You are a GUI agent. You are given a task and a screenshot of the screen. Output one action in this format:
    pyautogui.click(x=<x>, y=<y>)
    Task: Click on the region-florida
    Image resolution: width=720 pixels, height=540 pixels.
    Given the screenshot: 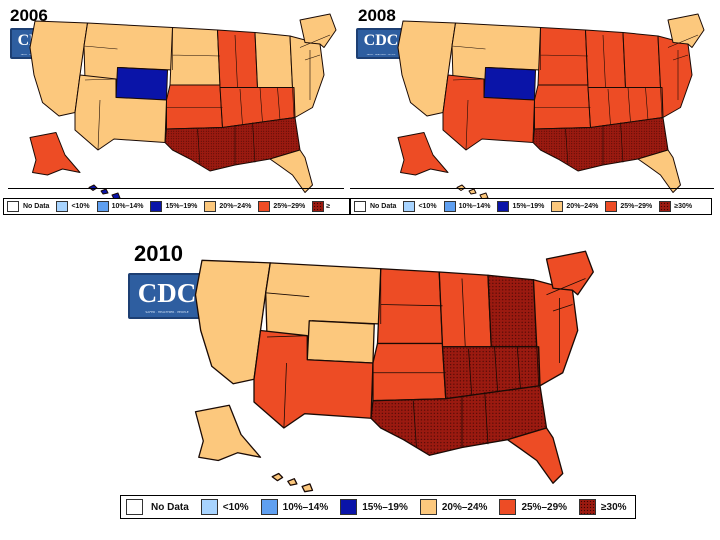 What is the action you would take?
    pyautogui.click(x=535, y=455)
    